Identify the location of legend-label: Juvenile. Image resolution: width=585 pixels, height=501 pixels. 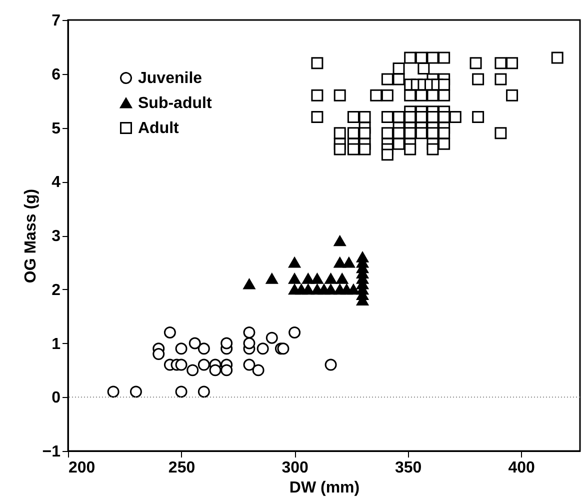
(170, 78).